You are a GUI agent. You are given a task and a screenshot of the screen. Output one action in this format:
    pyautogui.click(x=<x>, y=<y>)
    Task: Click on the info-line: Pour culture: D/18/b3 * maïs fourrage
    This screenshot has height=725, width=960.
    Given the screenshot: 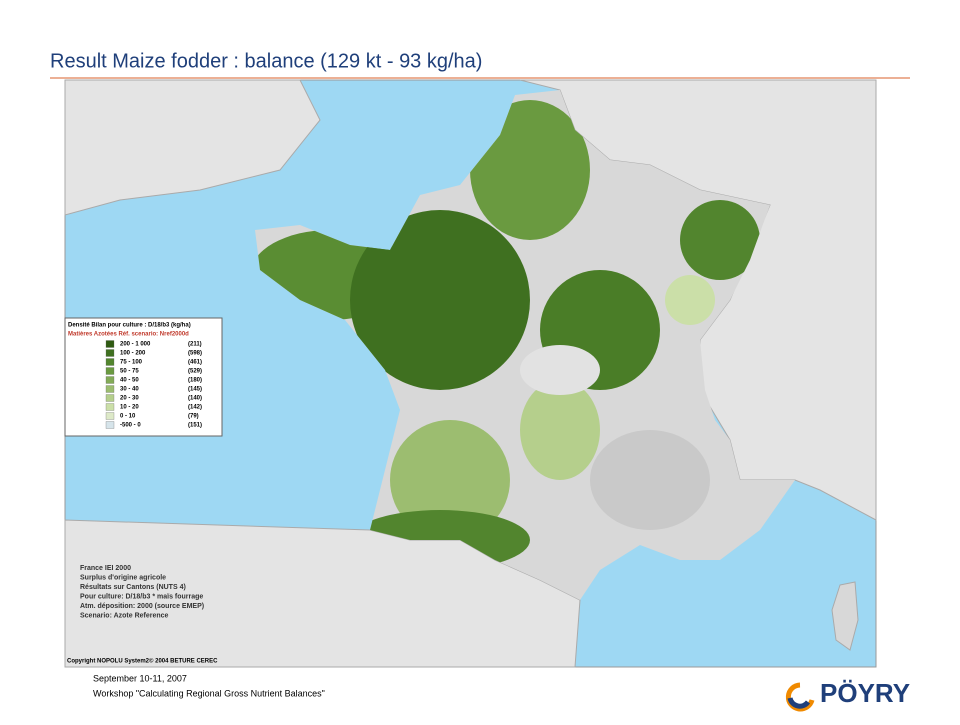 What is the action you would take?
    pyautogui.click(x=141, y=596)
    